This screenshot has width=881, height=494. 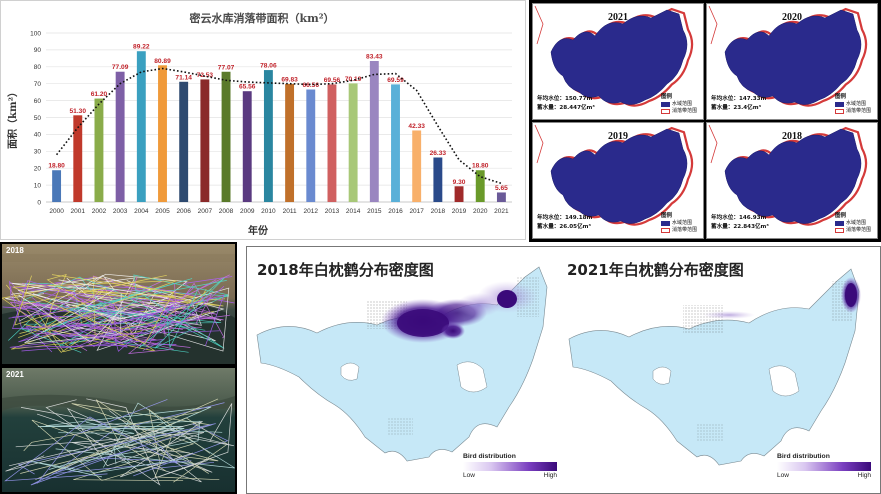 I want to click on density-title-2018: 2018年白枕鹤分布密度图, so click(x=345, y=270).